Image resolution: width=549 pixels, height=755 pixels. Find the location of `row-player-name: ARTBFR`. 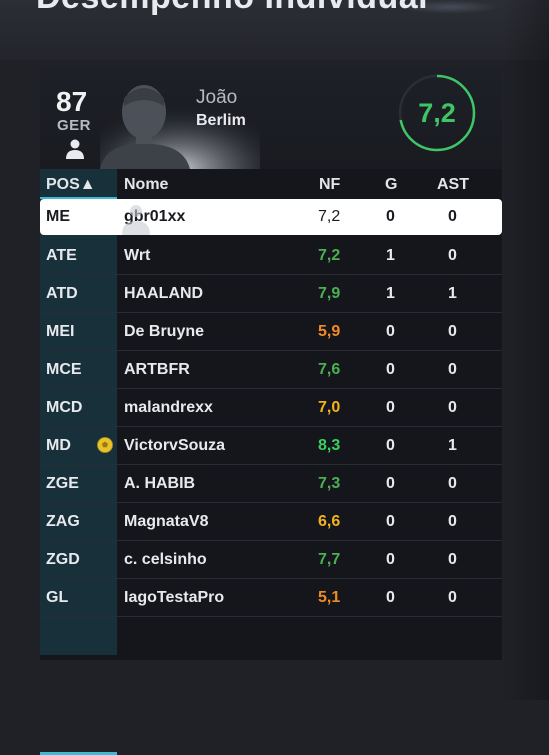

row-player-name: ARTBFR is located at coordinates (157, 369).